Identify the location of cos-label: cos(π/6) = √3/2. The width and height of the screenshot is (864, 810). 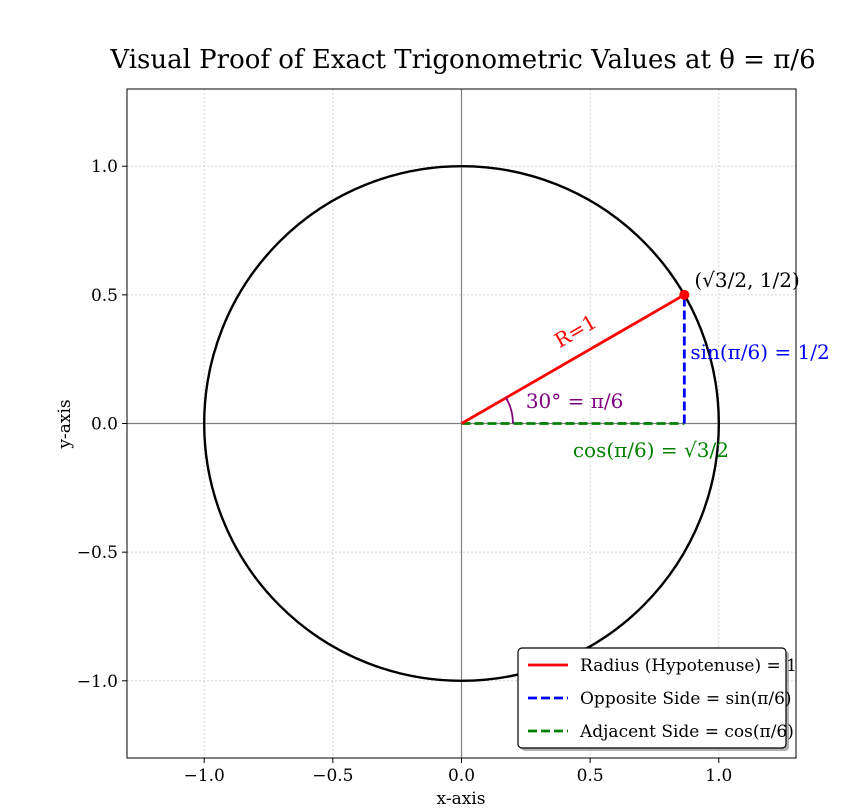
(651, 450).